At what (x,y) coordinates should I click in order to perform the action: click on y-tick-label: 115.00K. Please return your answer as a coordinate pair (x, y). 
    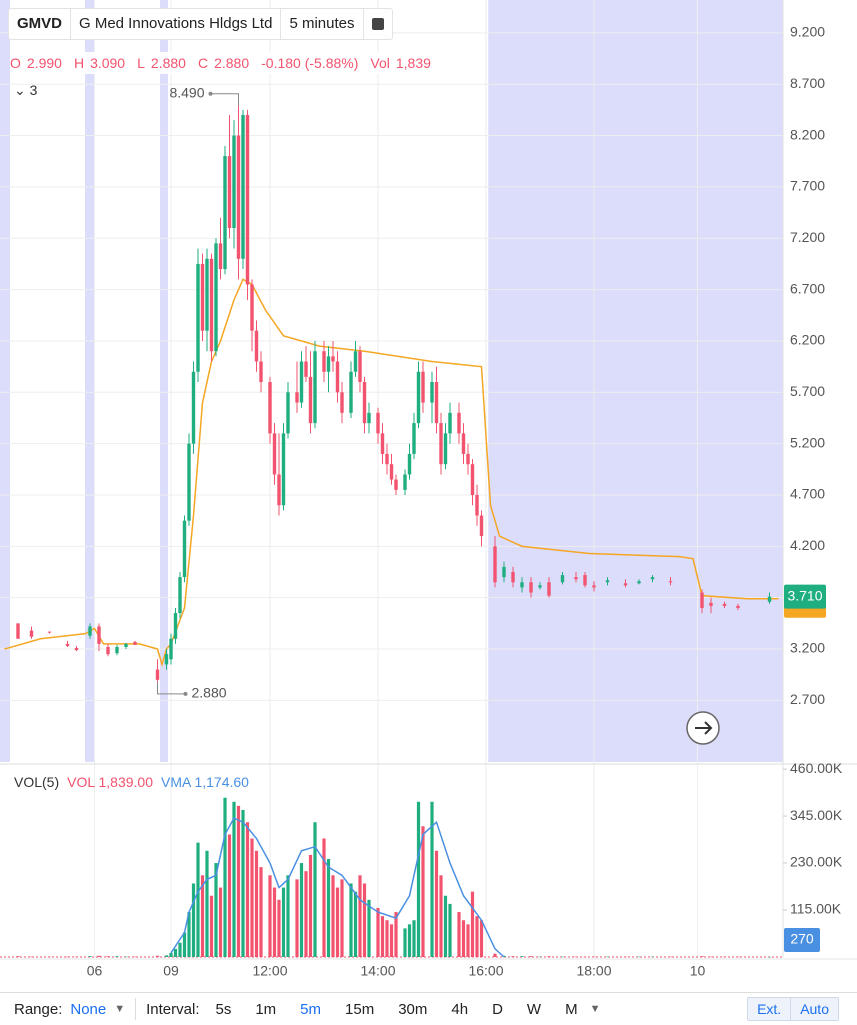
    Looking at the image, I should click on (816, 909).